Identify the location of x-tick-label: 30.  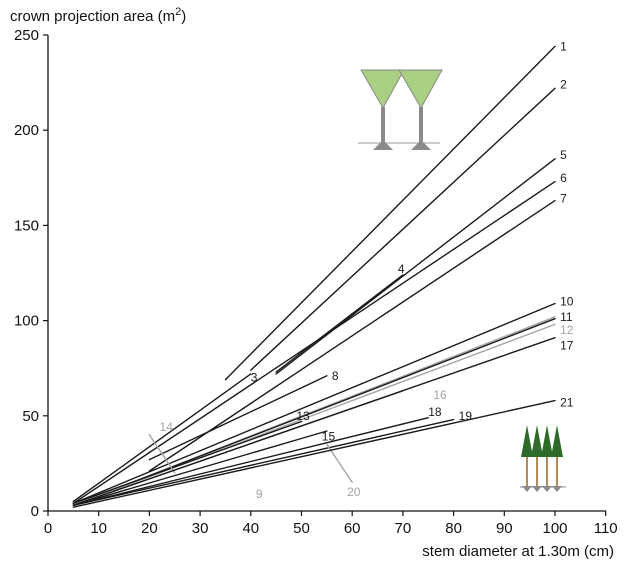
(200, 528).